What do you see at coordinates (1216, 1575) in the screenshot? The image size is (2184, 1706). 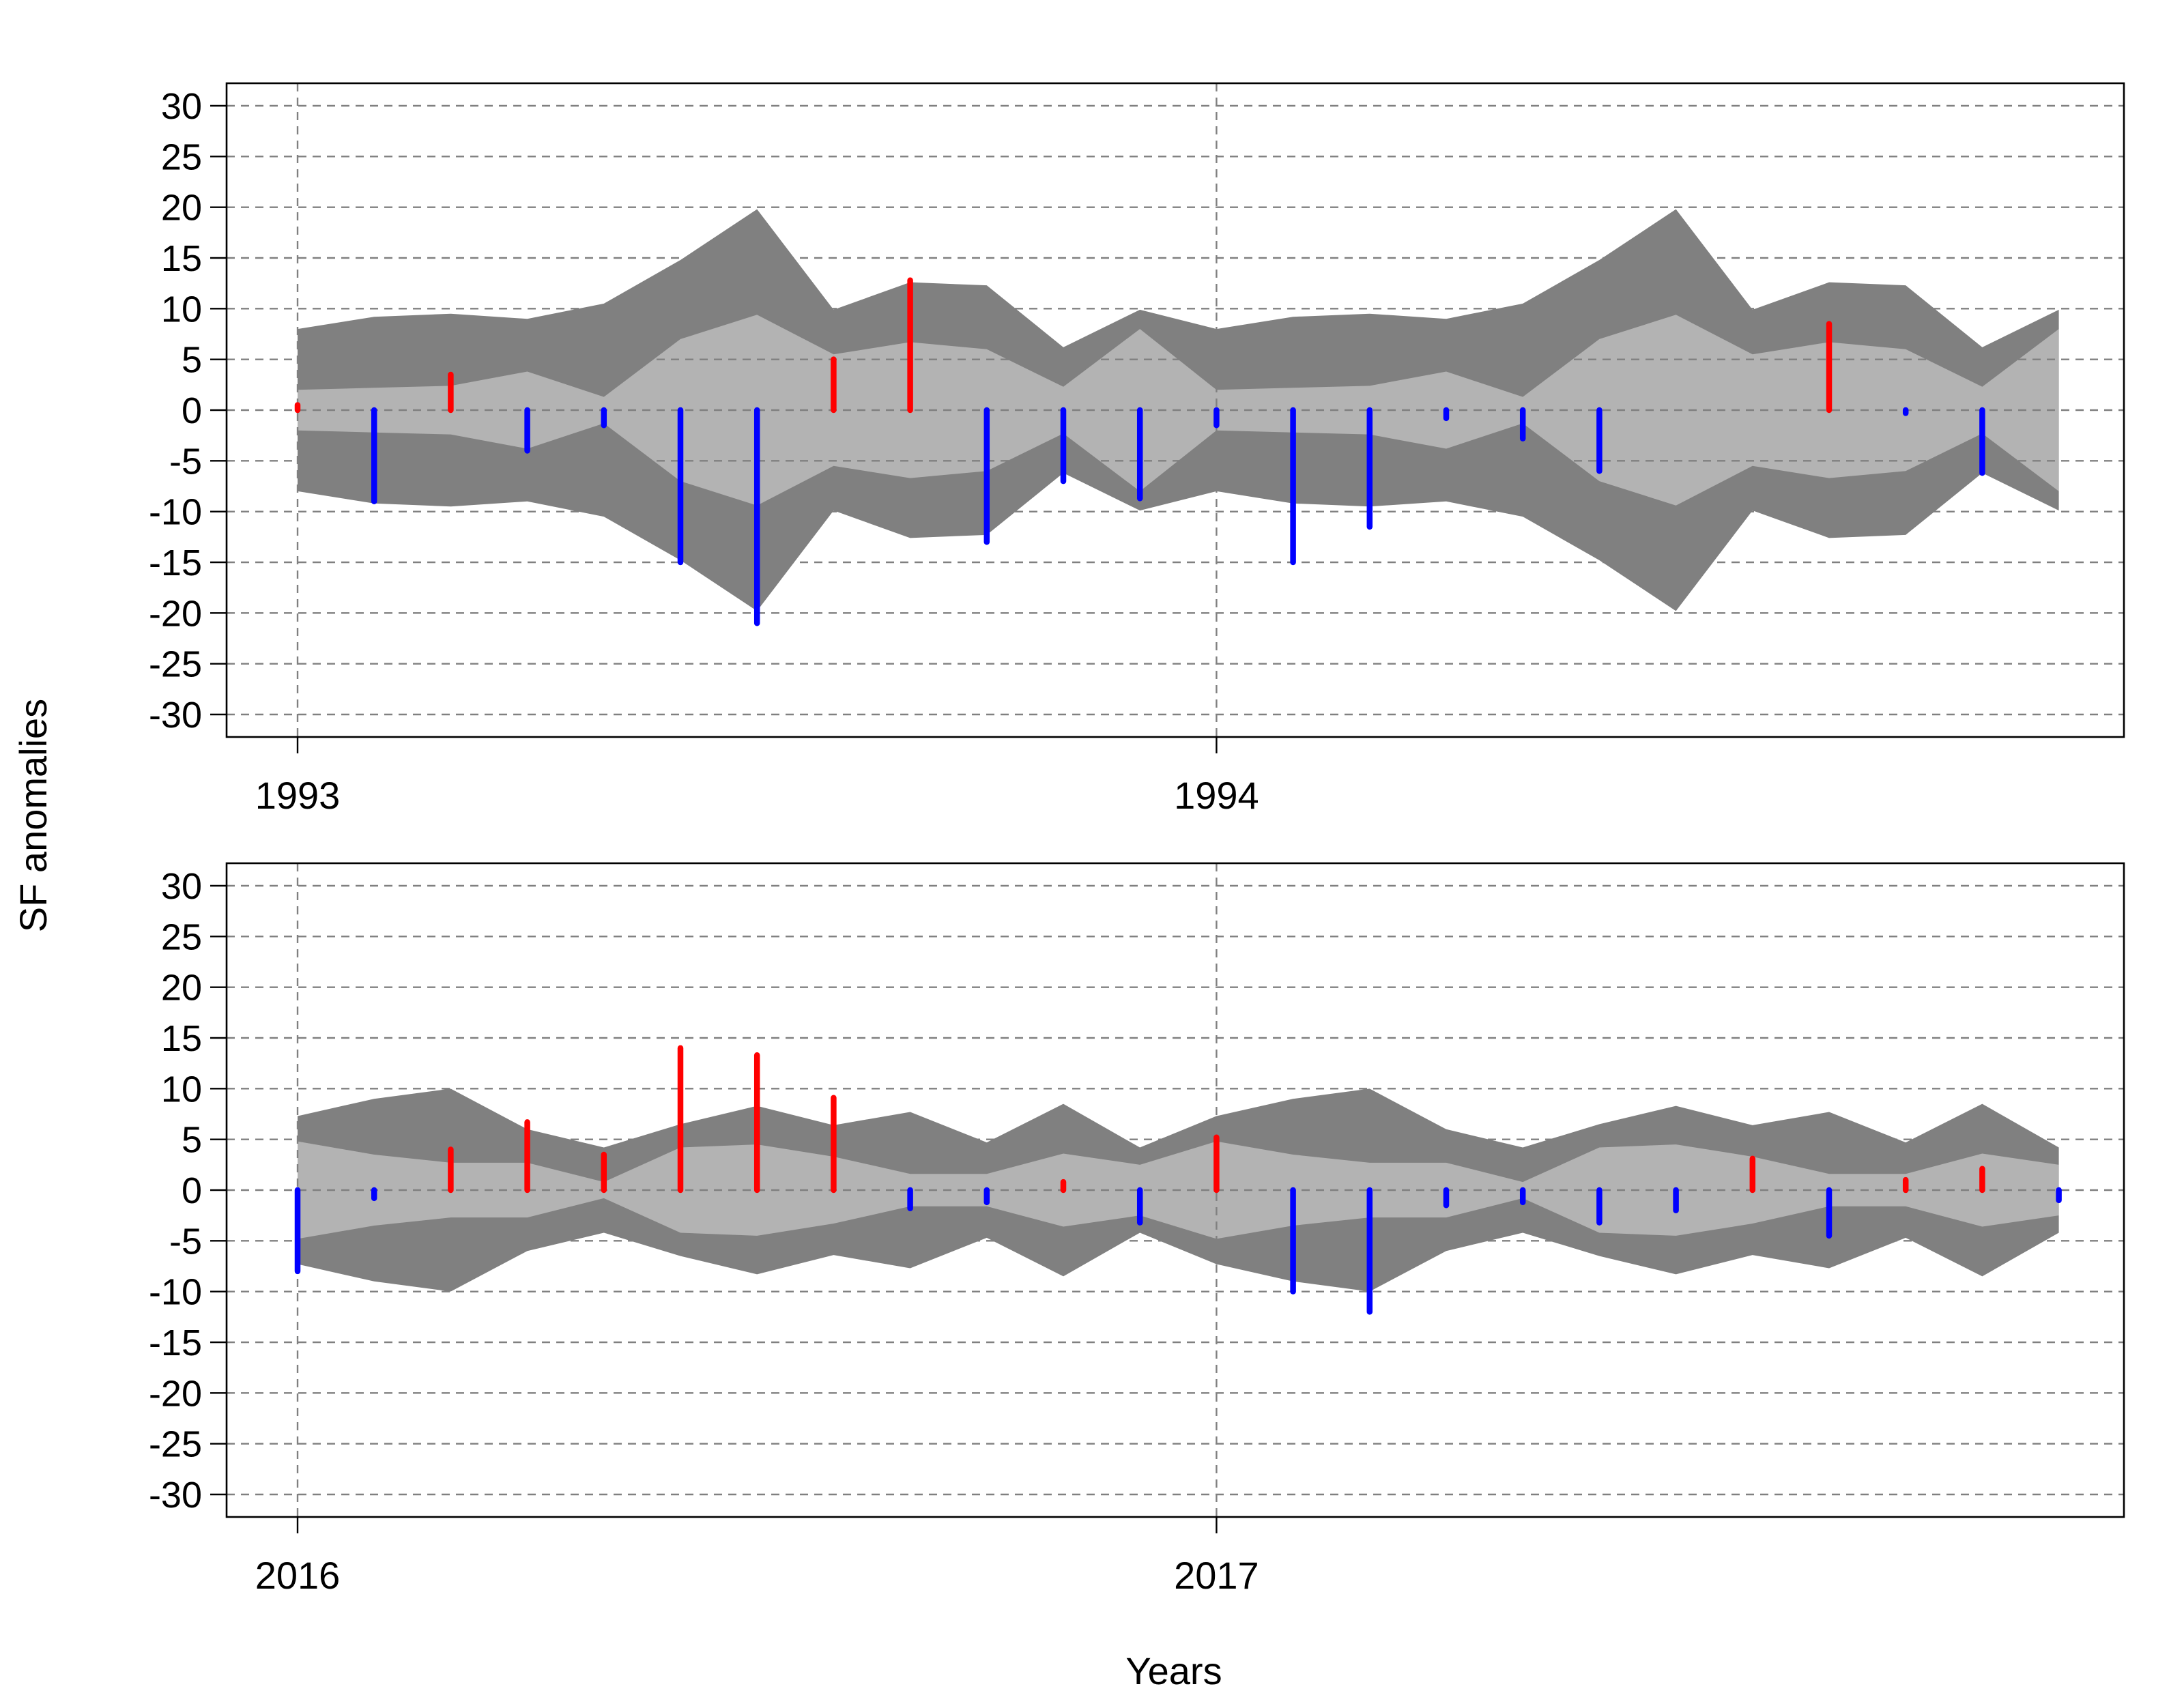 I see `x-tick-label: 2017` at bounding box center [1216, 1575].